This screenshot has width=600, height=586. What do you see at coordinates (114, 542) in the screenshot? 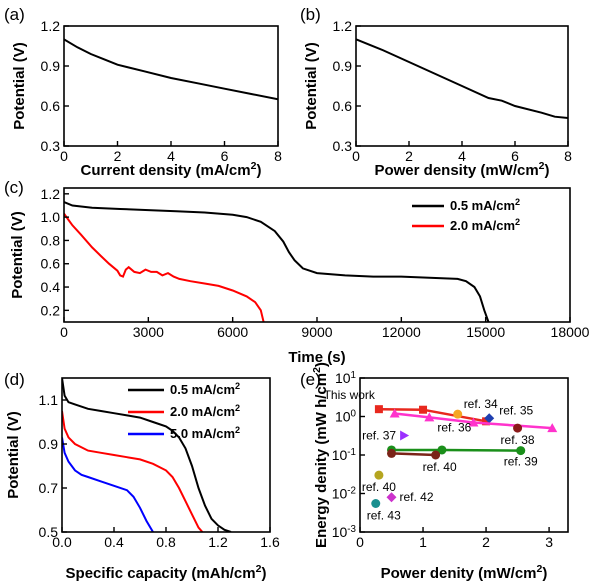
I see `x-tick-label: 0.4` at bounding box center [114, 542].